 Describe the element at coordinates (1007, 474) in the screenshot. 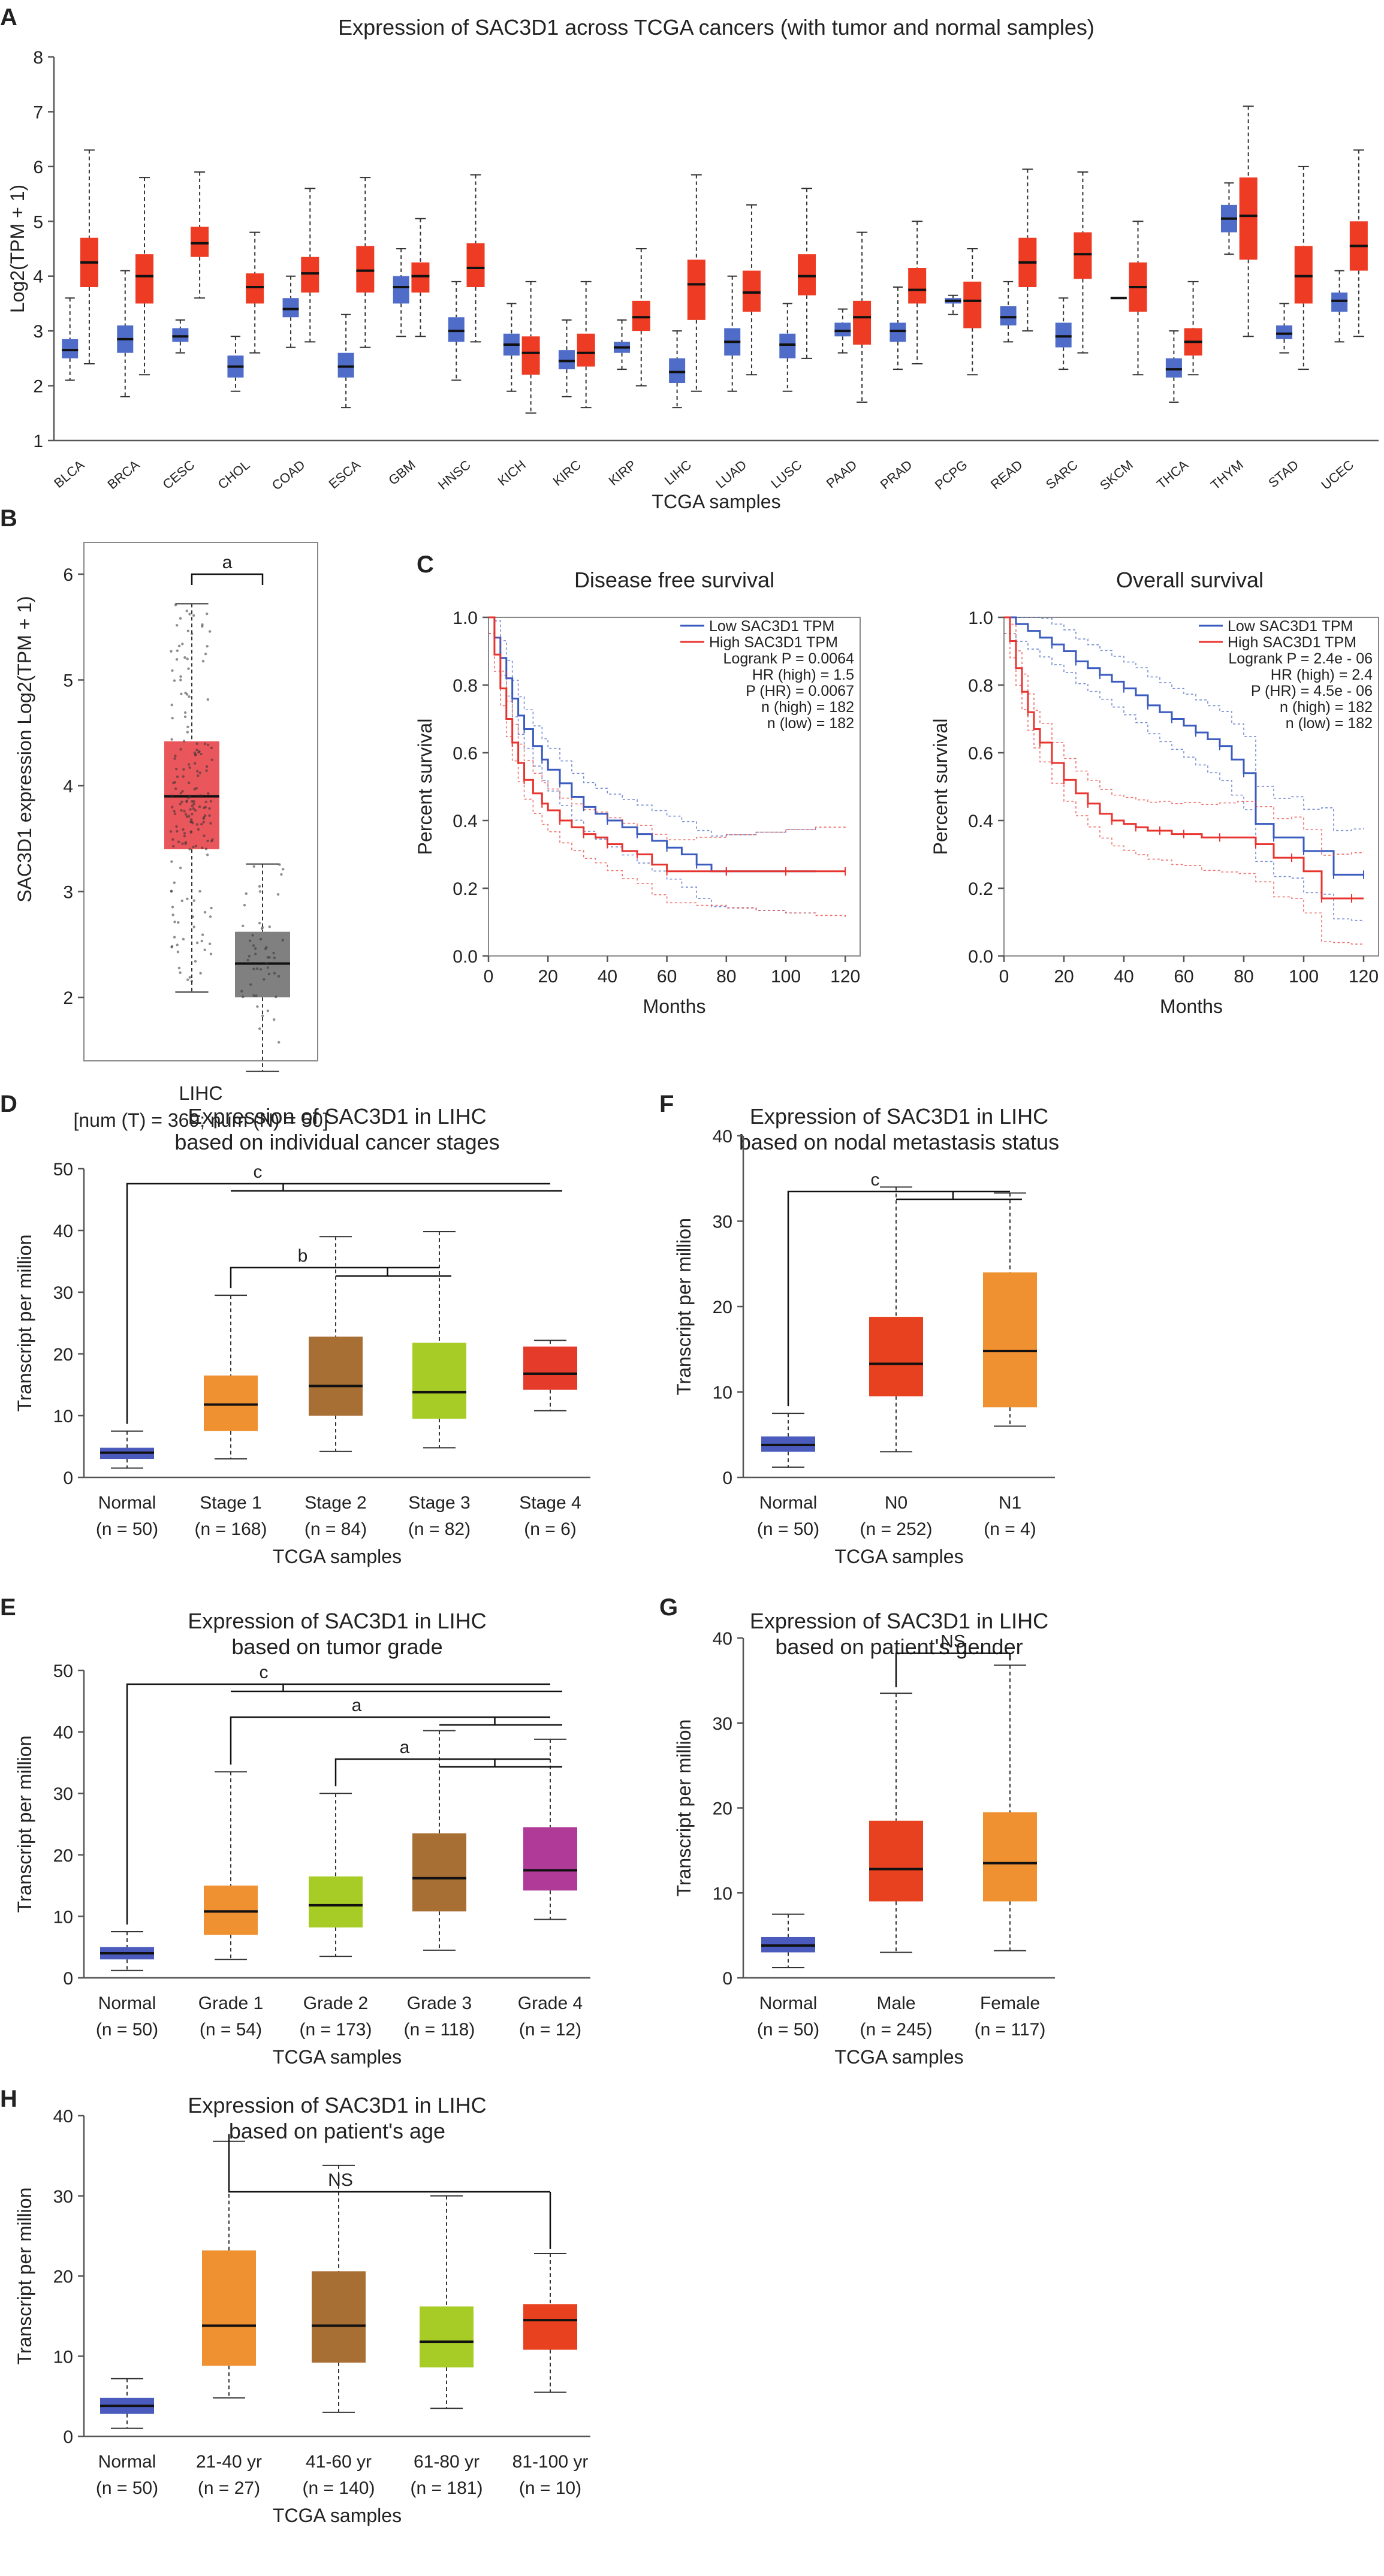

I see `x-tick-label: READ` at that location.